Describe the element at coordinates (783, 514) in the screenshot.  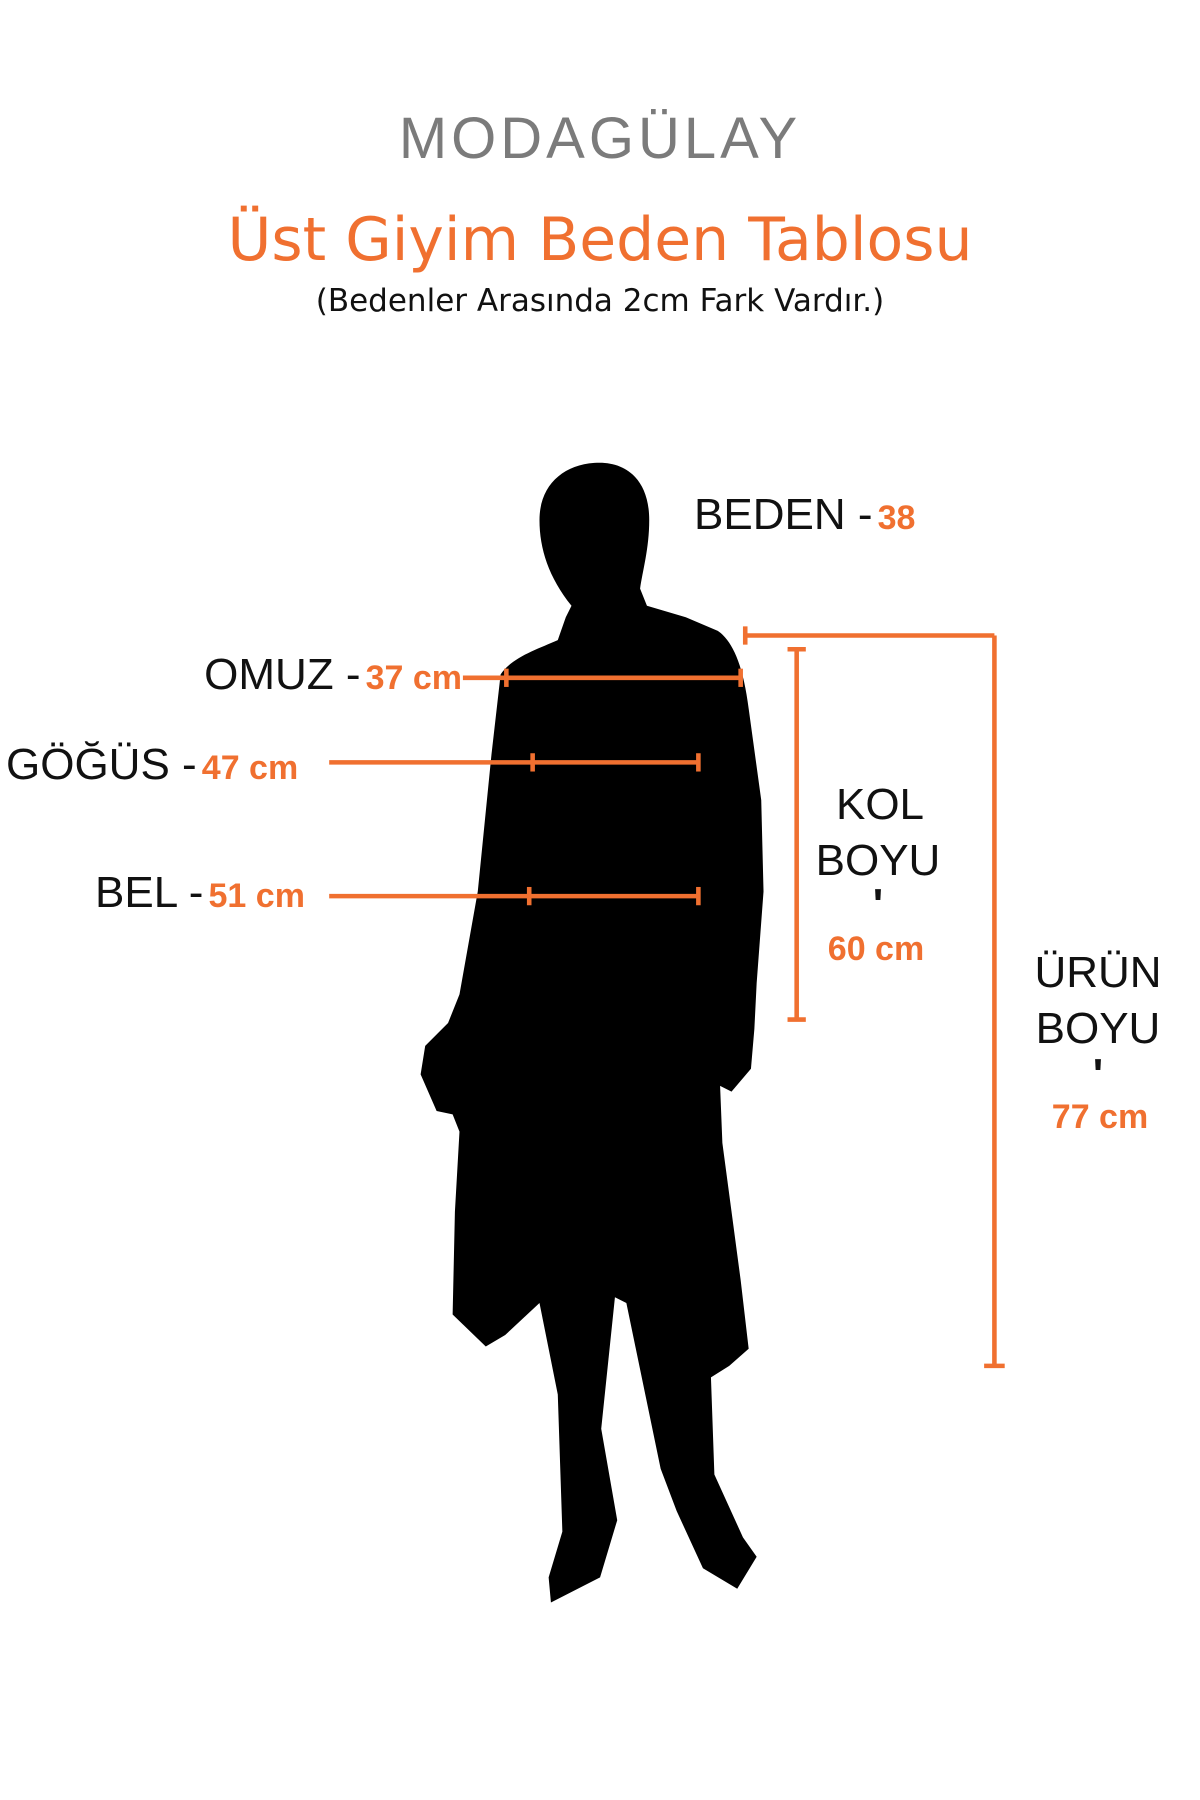
I see `size-label: BEDEN -` at that location.